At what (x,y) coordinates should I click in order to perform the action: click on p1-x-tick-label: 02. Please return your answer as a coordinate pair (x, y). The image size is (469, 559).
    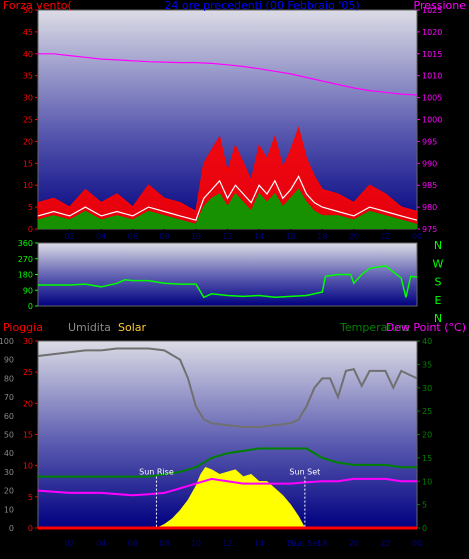
    Looking at the image, I should click on (69, 236).